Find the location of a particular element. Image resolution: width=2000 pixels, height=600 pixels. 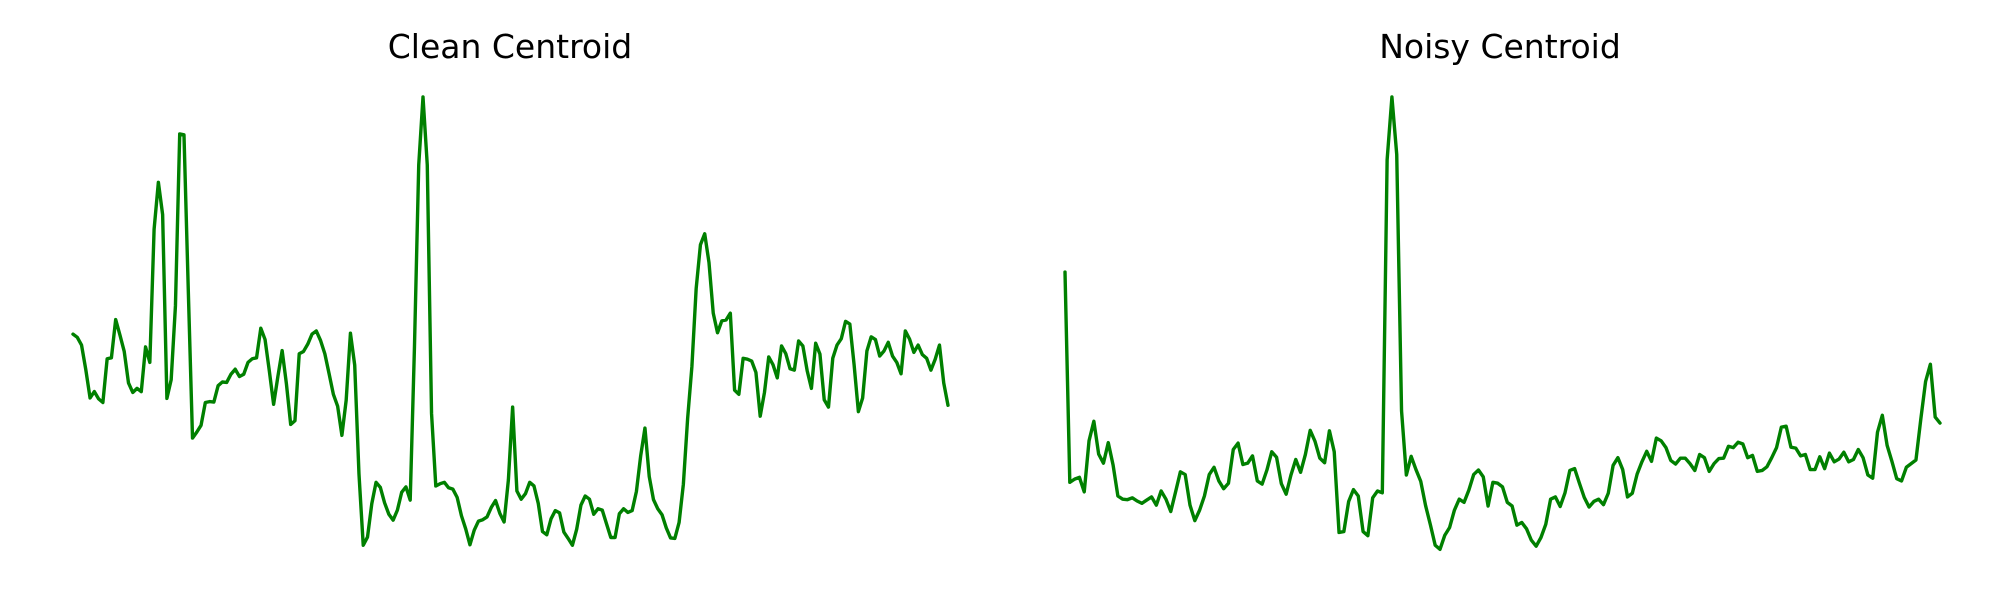

chart-title: Noisy Centroid is located at coordinates (1500, 46).